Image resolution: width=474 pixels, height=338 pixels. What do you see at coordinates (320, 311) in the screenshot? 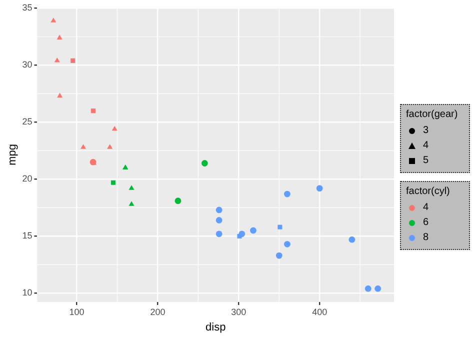
I see `x-tick-label: 400` at bounding box center [320, 311].